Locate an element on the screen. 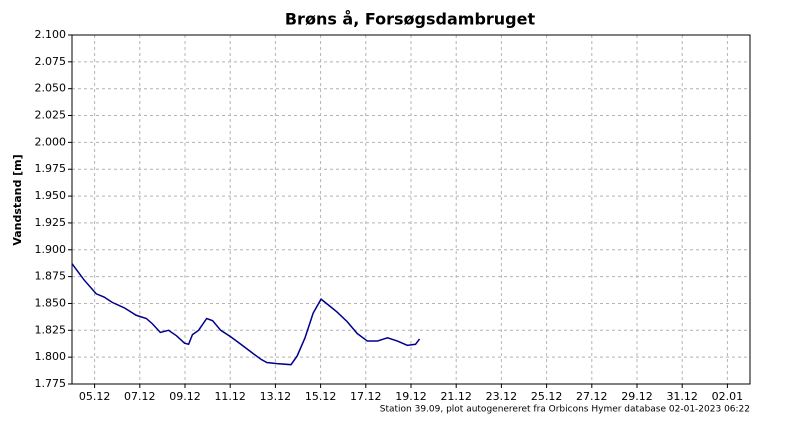  x-tick-label: 13.12 is located at coordinates (276, 396).